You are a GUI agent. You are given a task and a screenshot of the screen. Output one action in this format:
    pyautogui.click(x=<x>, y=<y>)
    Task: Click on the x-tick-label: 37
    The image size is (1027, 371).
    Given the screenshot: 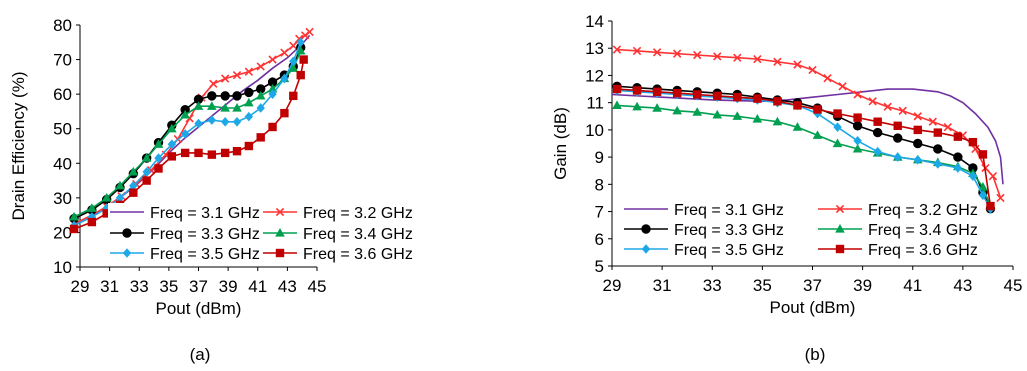 What is the action you would take?
    pyautogui.click(x=812, y=285)
    